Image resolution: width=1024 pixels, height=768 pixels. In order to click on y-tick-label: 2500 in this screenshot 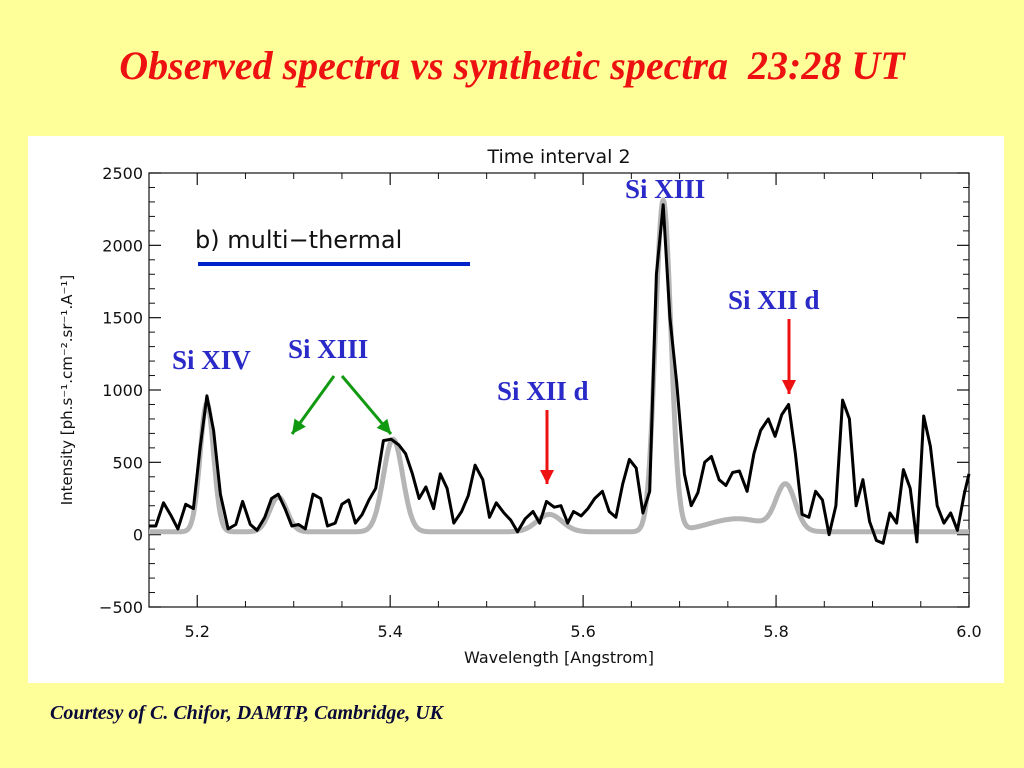, I will do `click(122, 173)`.